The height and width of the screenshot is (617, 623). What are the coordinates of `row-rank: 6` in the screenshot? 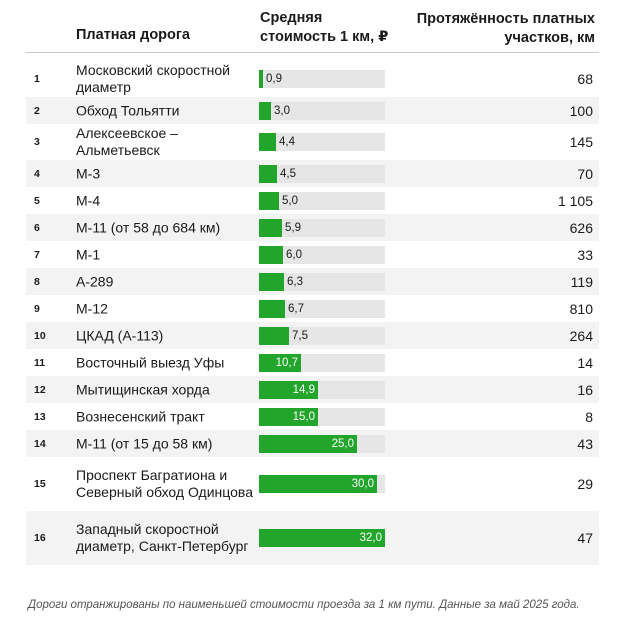 It's located at (37, 227).